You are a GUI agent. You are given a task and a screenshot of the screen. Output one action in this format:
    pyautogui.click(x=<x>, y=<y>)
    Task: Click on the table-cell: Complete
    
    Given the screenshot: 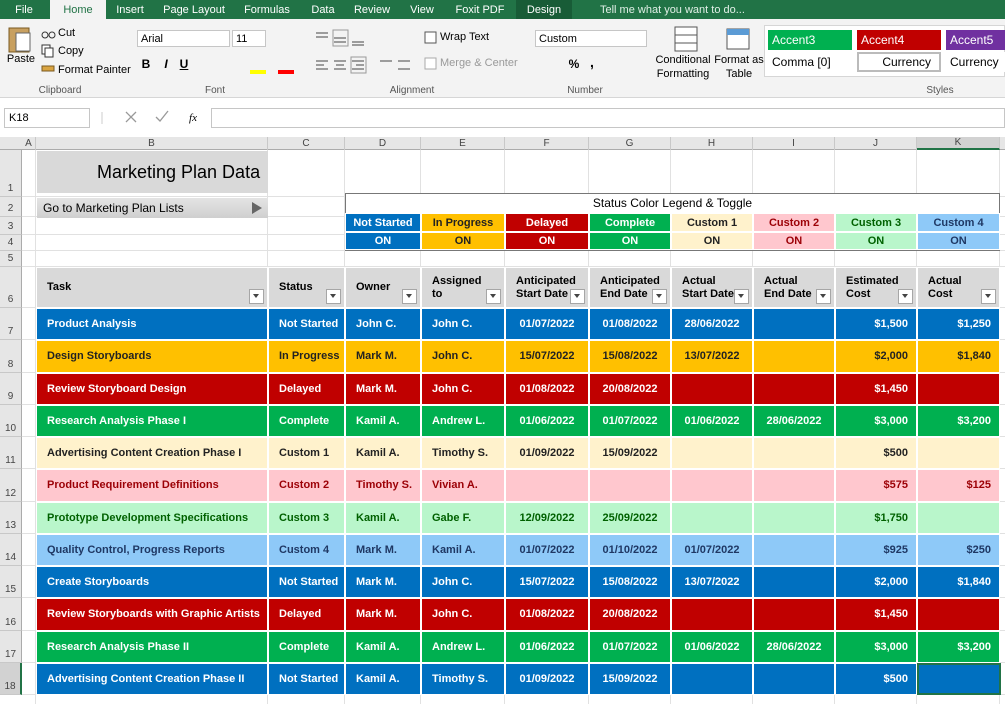 What is the action you would take?
    pyautogui.click(x=306, y=646)
    